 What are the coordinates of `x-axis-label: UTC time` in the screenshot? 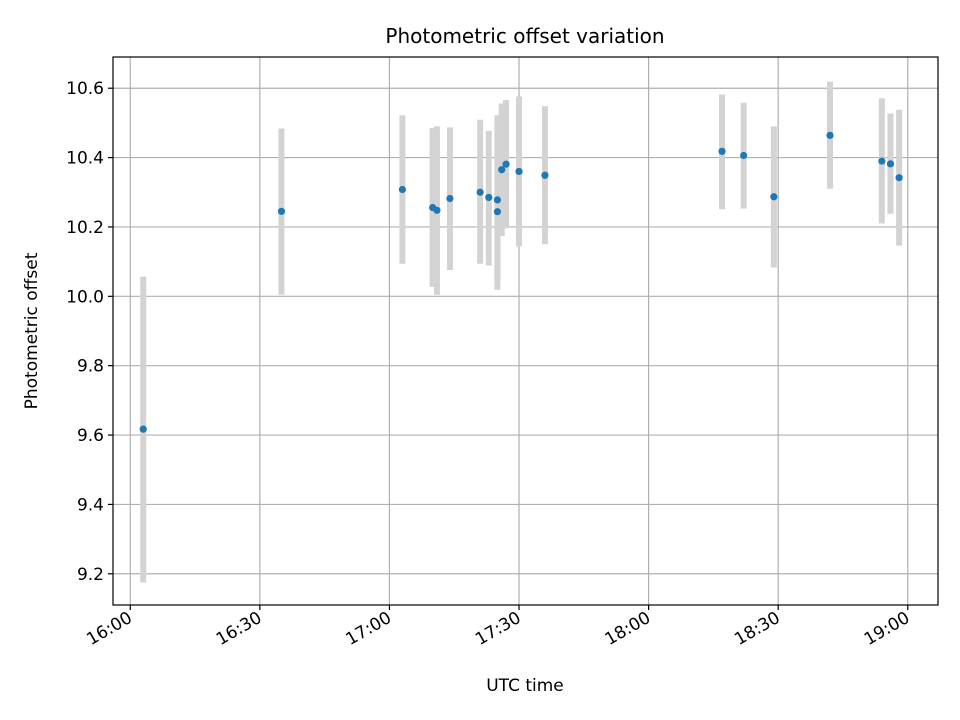 It's located at (525, 686).